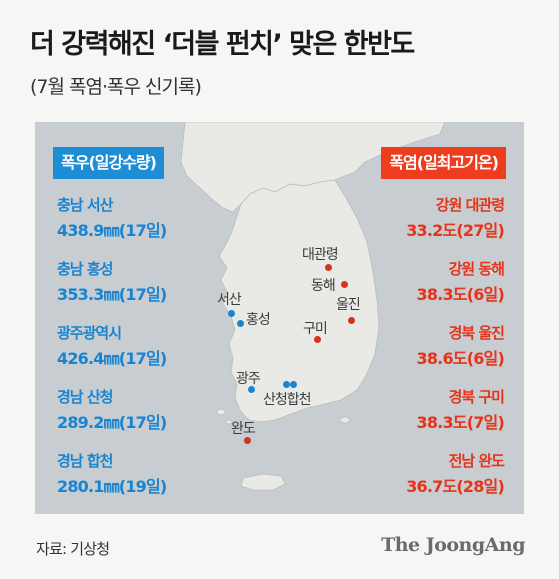 The height and width of the screenshot is (579, 559). What do you see at coordinates (293, 384) in the screenshot?
I see `marker-hapcheon` at bounding box center [293, 384].